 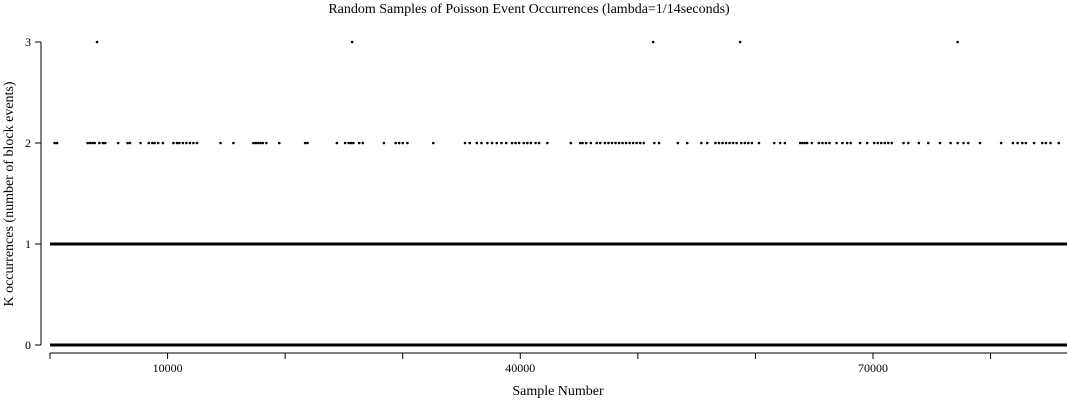 I want to click on y-tick-label: 1, so click(x=28, y=244).